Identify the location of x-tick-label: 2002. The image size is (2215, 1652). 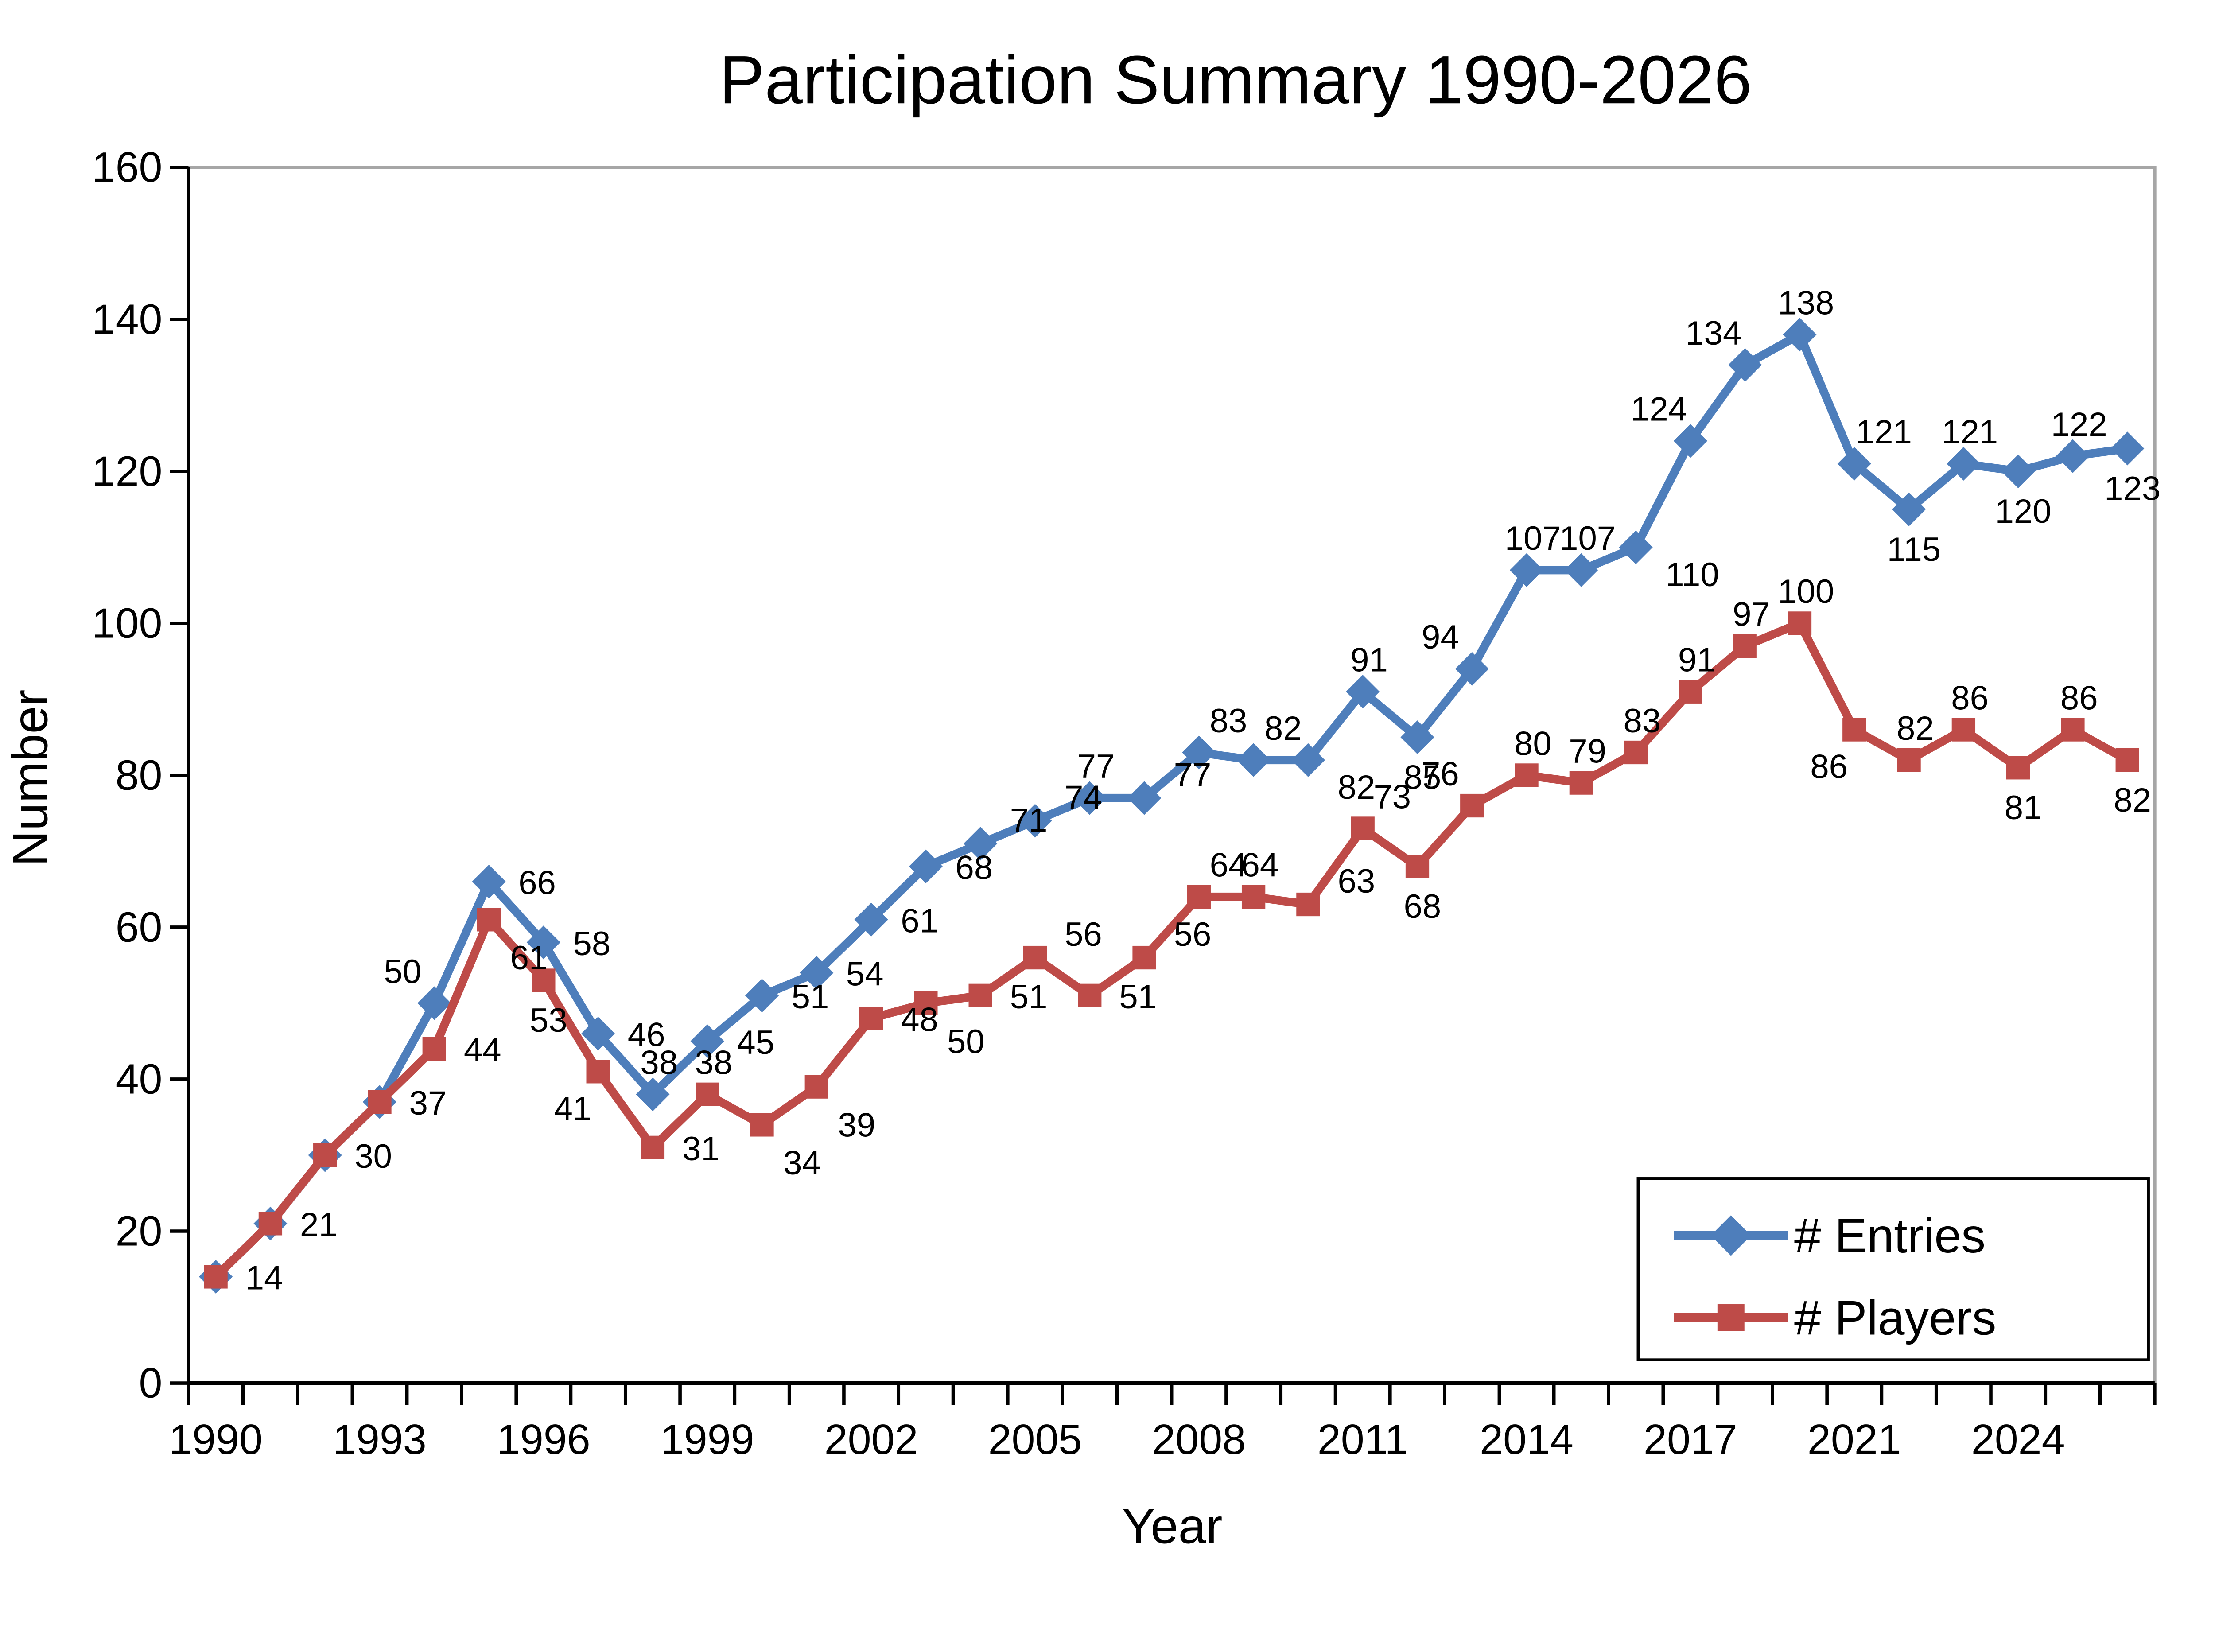
(871, 1439).